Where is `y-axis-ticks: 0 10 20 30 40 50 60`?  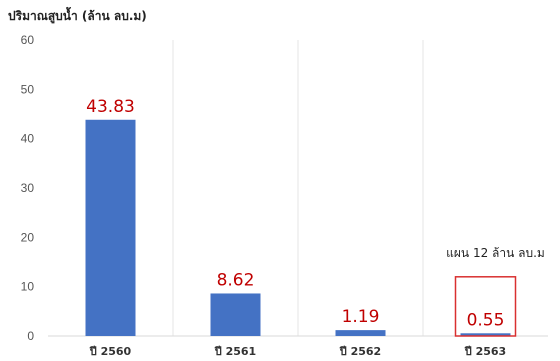 y-axis-ticks: 0 10 20 30 40 50 60 is located at coordinates (28, 188).